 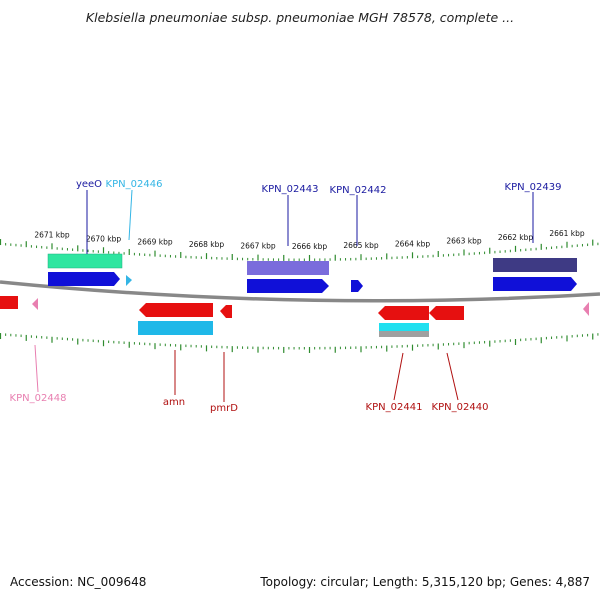 I want to click on ruler-label: 2667 kbp, so click(x=258, y=246).